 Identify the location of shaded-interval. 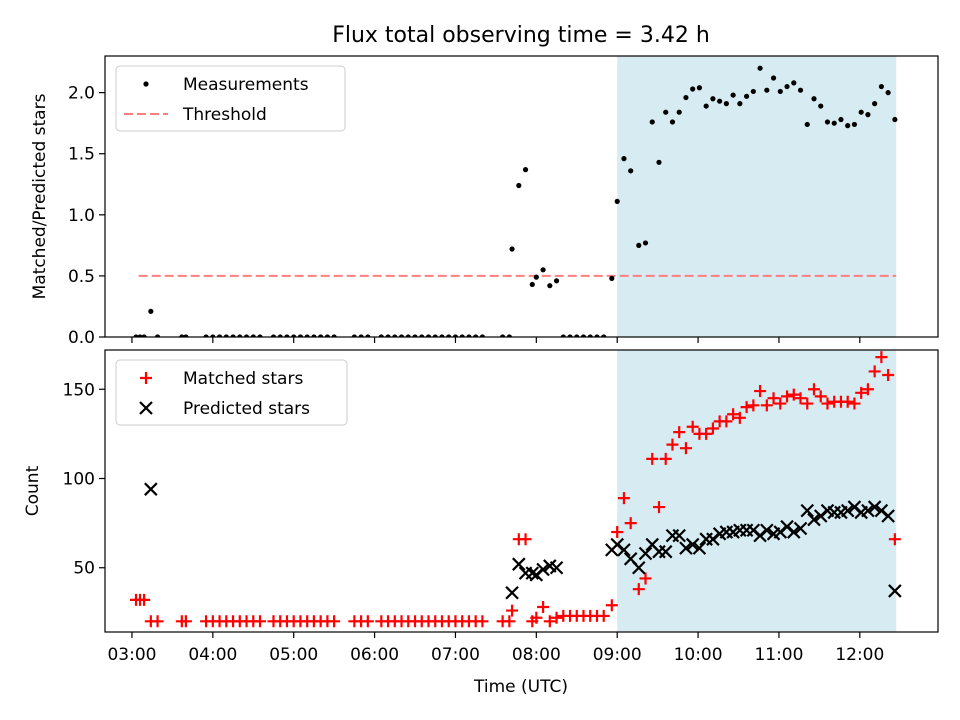
(757, 491).